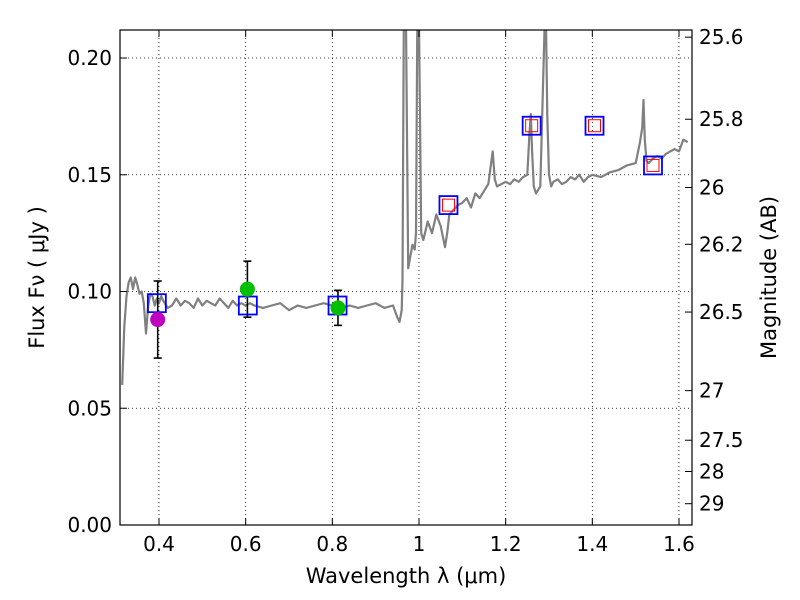  I want to click on errorbars, so click(247, 309).